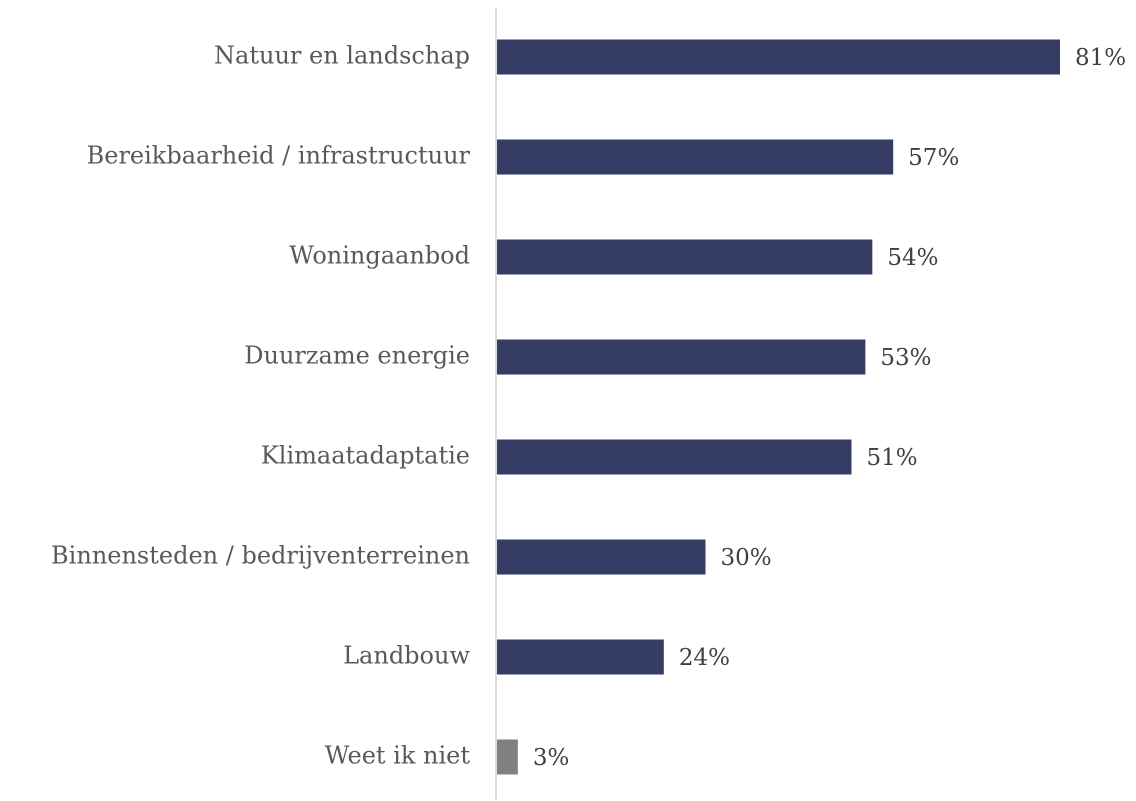  Describe the element at coordinates (379, 256) in the screenshot. I see `category-label: Woningaanbod` at that location.